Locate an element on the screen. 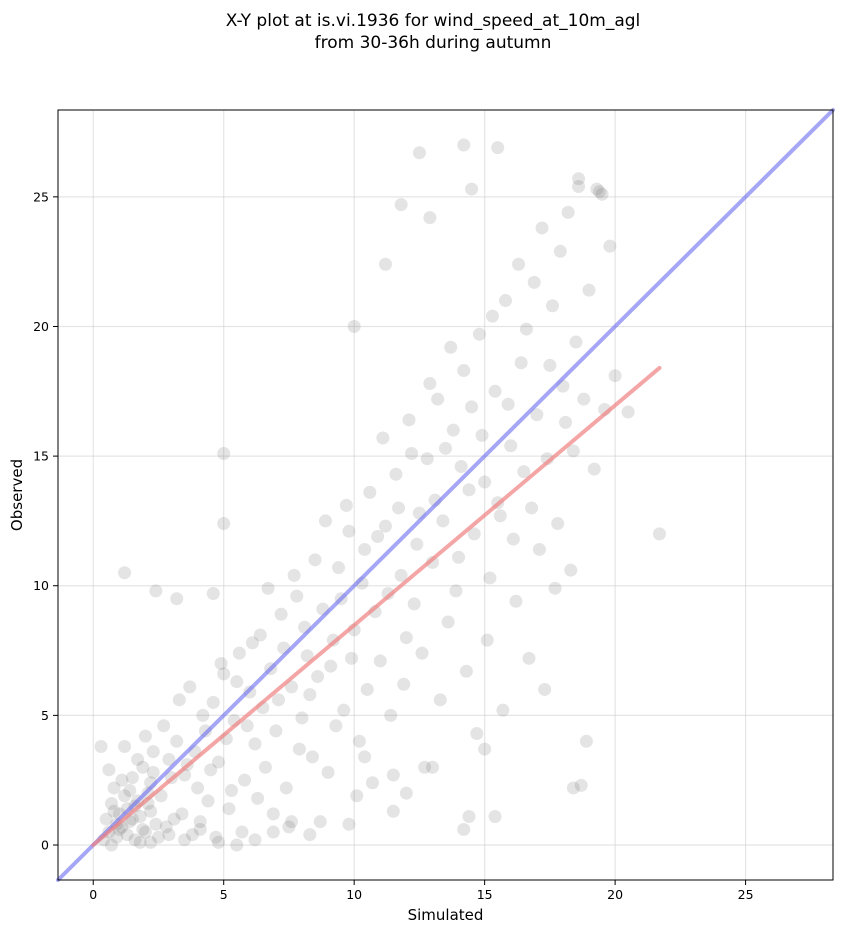 This screenshot has height=934, width=843. y-tick-label: 10 is located at coordinates (41, 585).